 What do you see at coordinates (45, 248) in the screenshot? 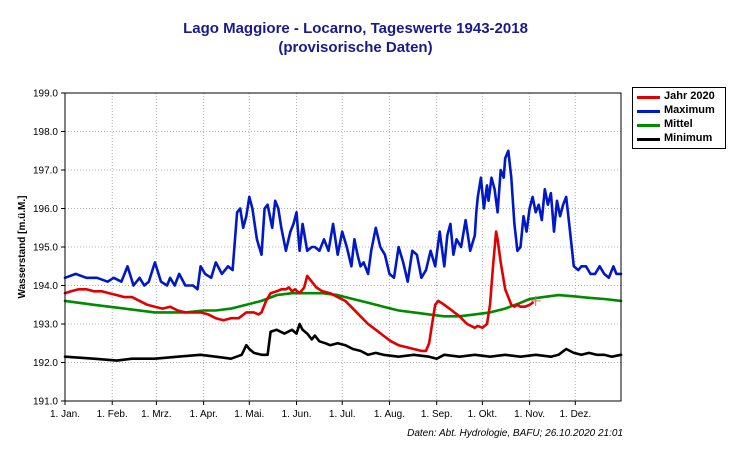
I see `y-tick-label: 195.0` at bounding box center [45, 248].